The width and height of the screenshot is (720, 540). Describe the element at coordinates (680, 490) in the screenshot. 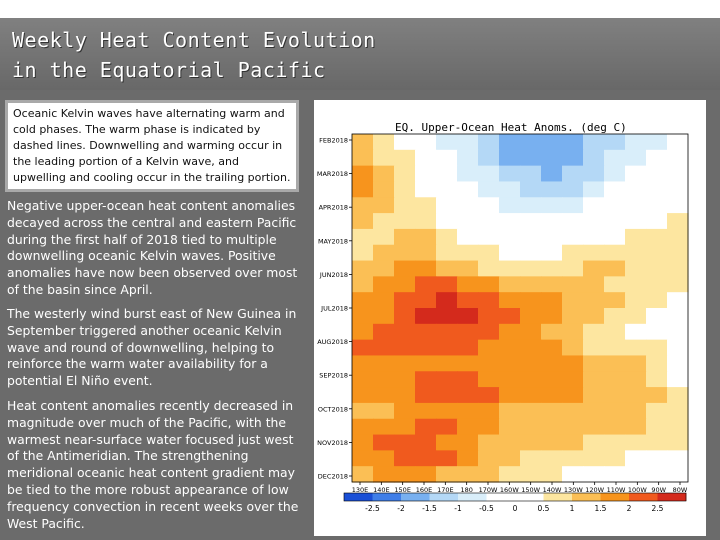

I see `x-tick-label: 80W` at that location.